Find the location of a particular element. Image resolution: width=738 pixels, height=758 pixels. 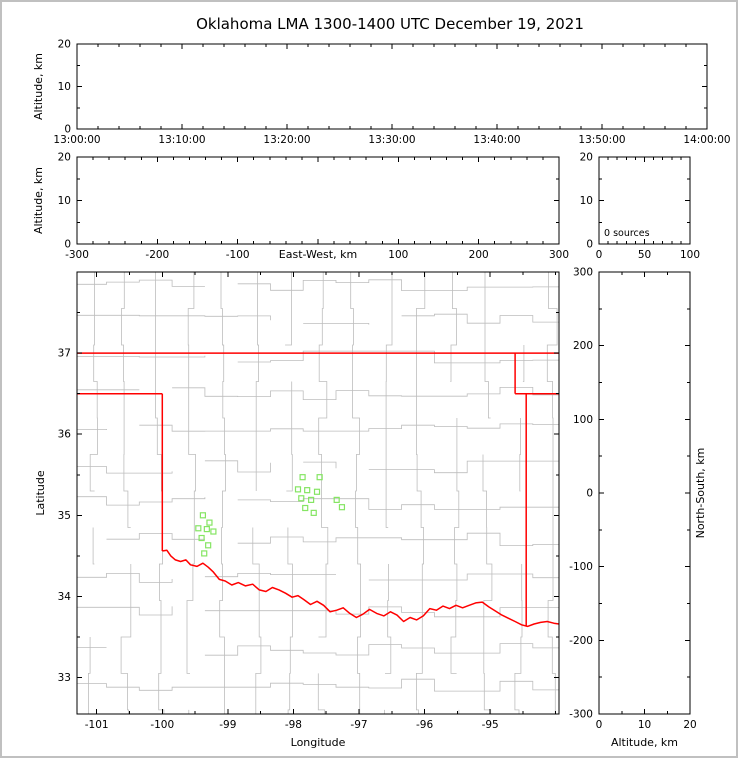

red-river-border is located at coordinates (360, 588).